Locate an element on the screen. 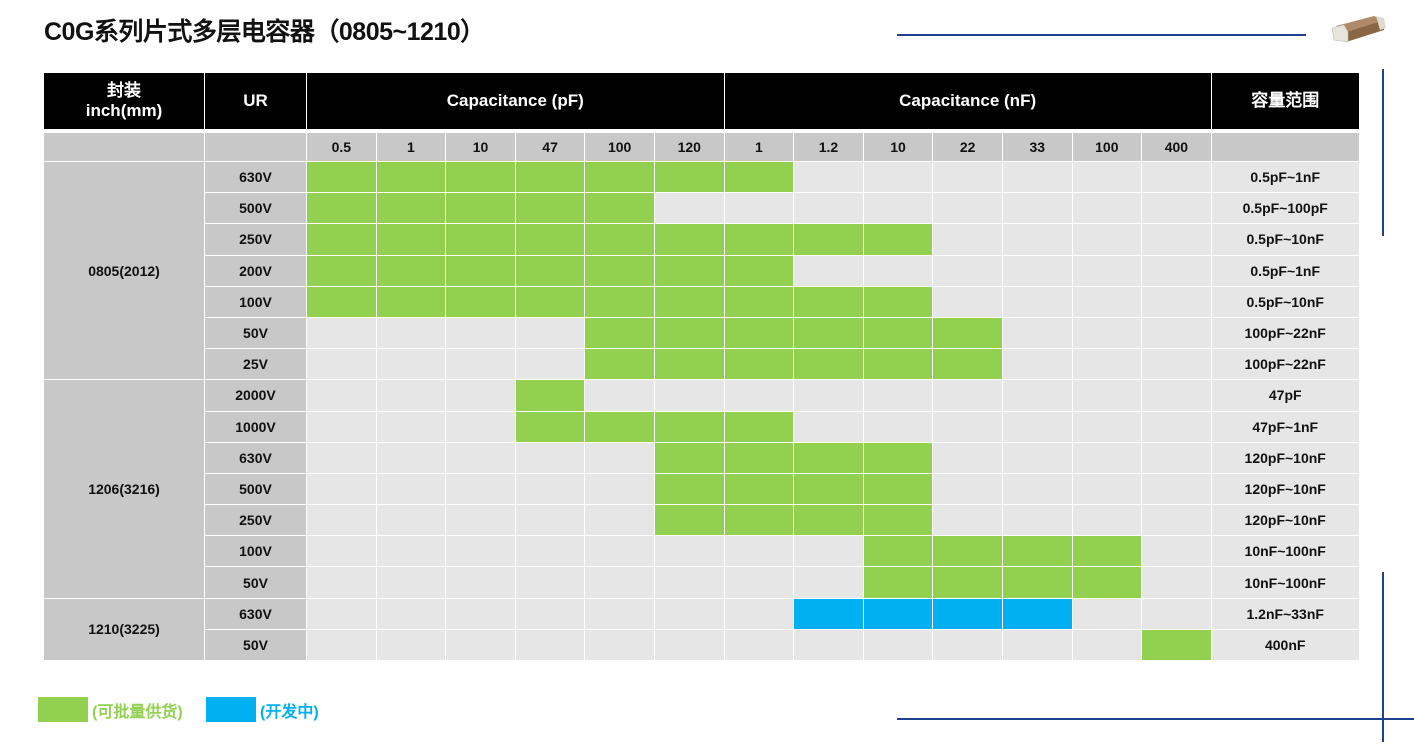 This screenshot has width=1414, height=752. legend-swatch-green is located at coordinates (63, 709).